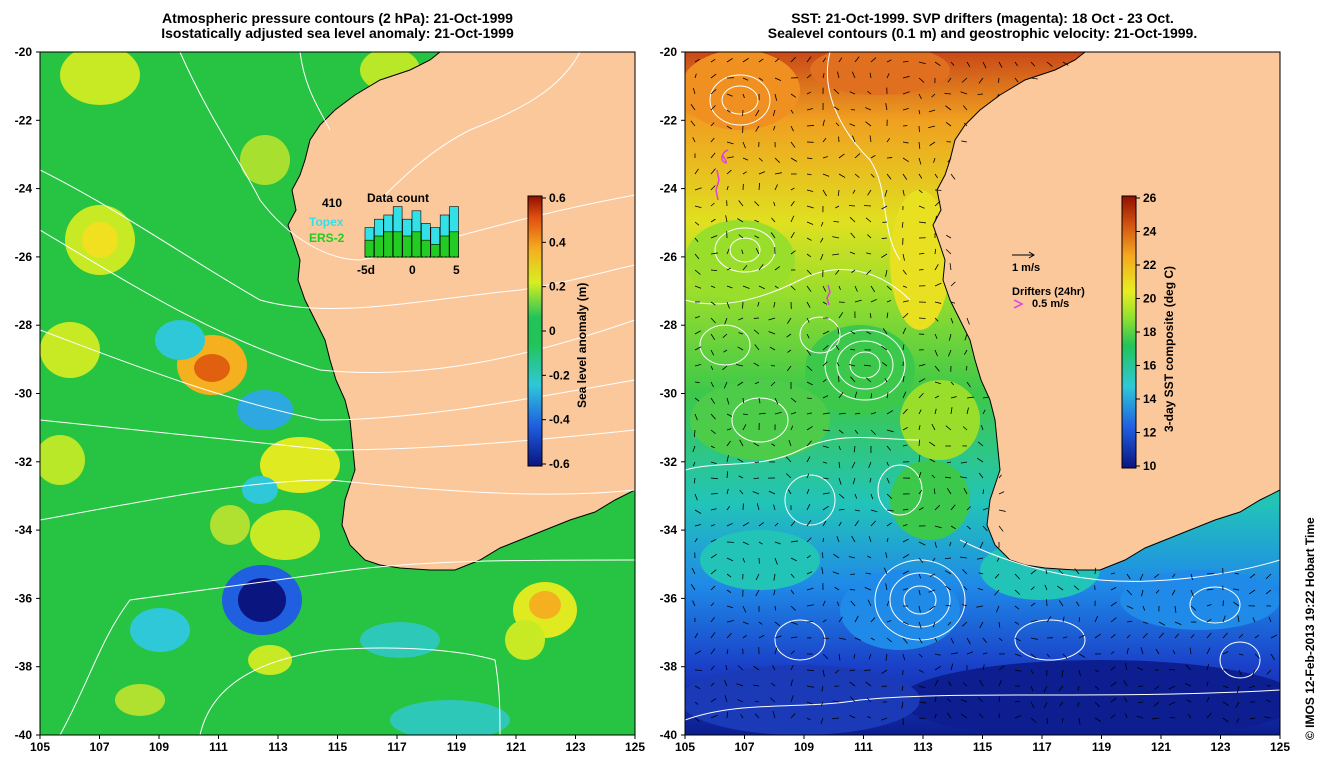 Image resolution: width=1320 pixels, height=780 pixels. What do you see at coordinates (366, 270) in the screenshot?
I see `inset-x-label-start: -5d` at bounding box center [366, 270].